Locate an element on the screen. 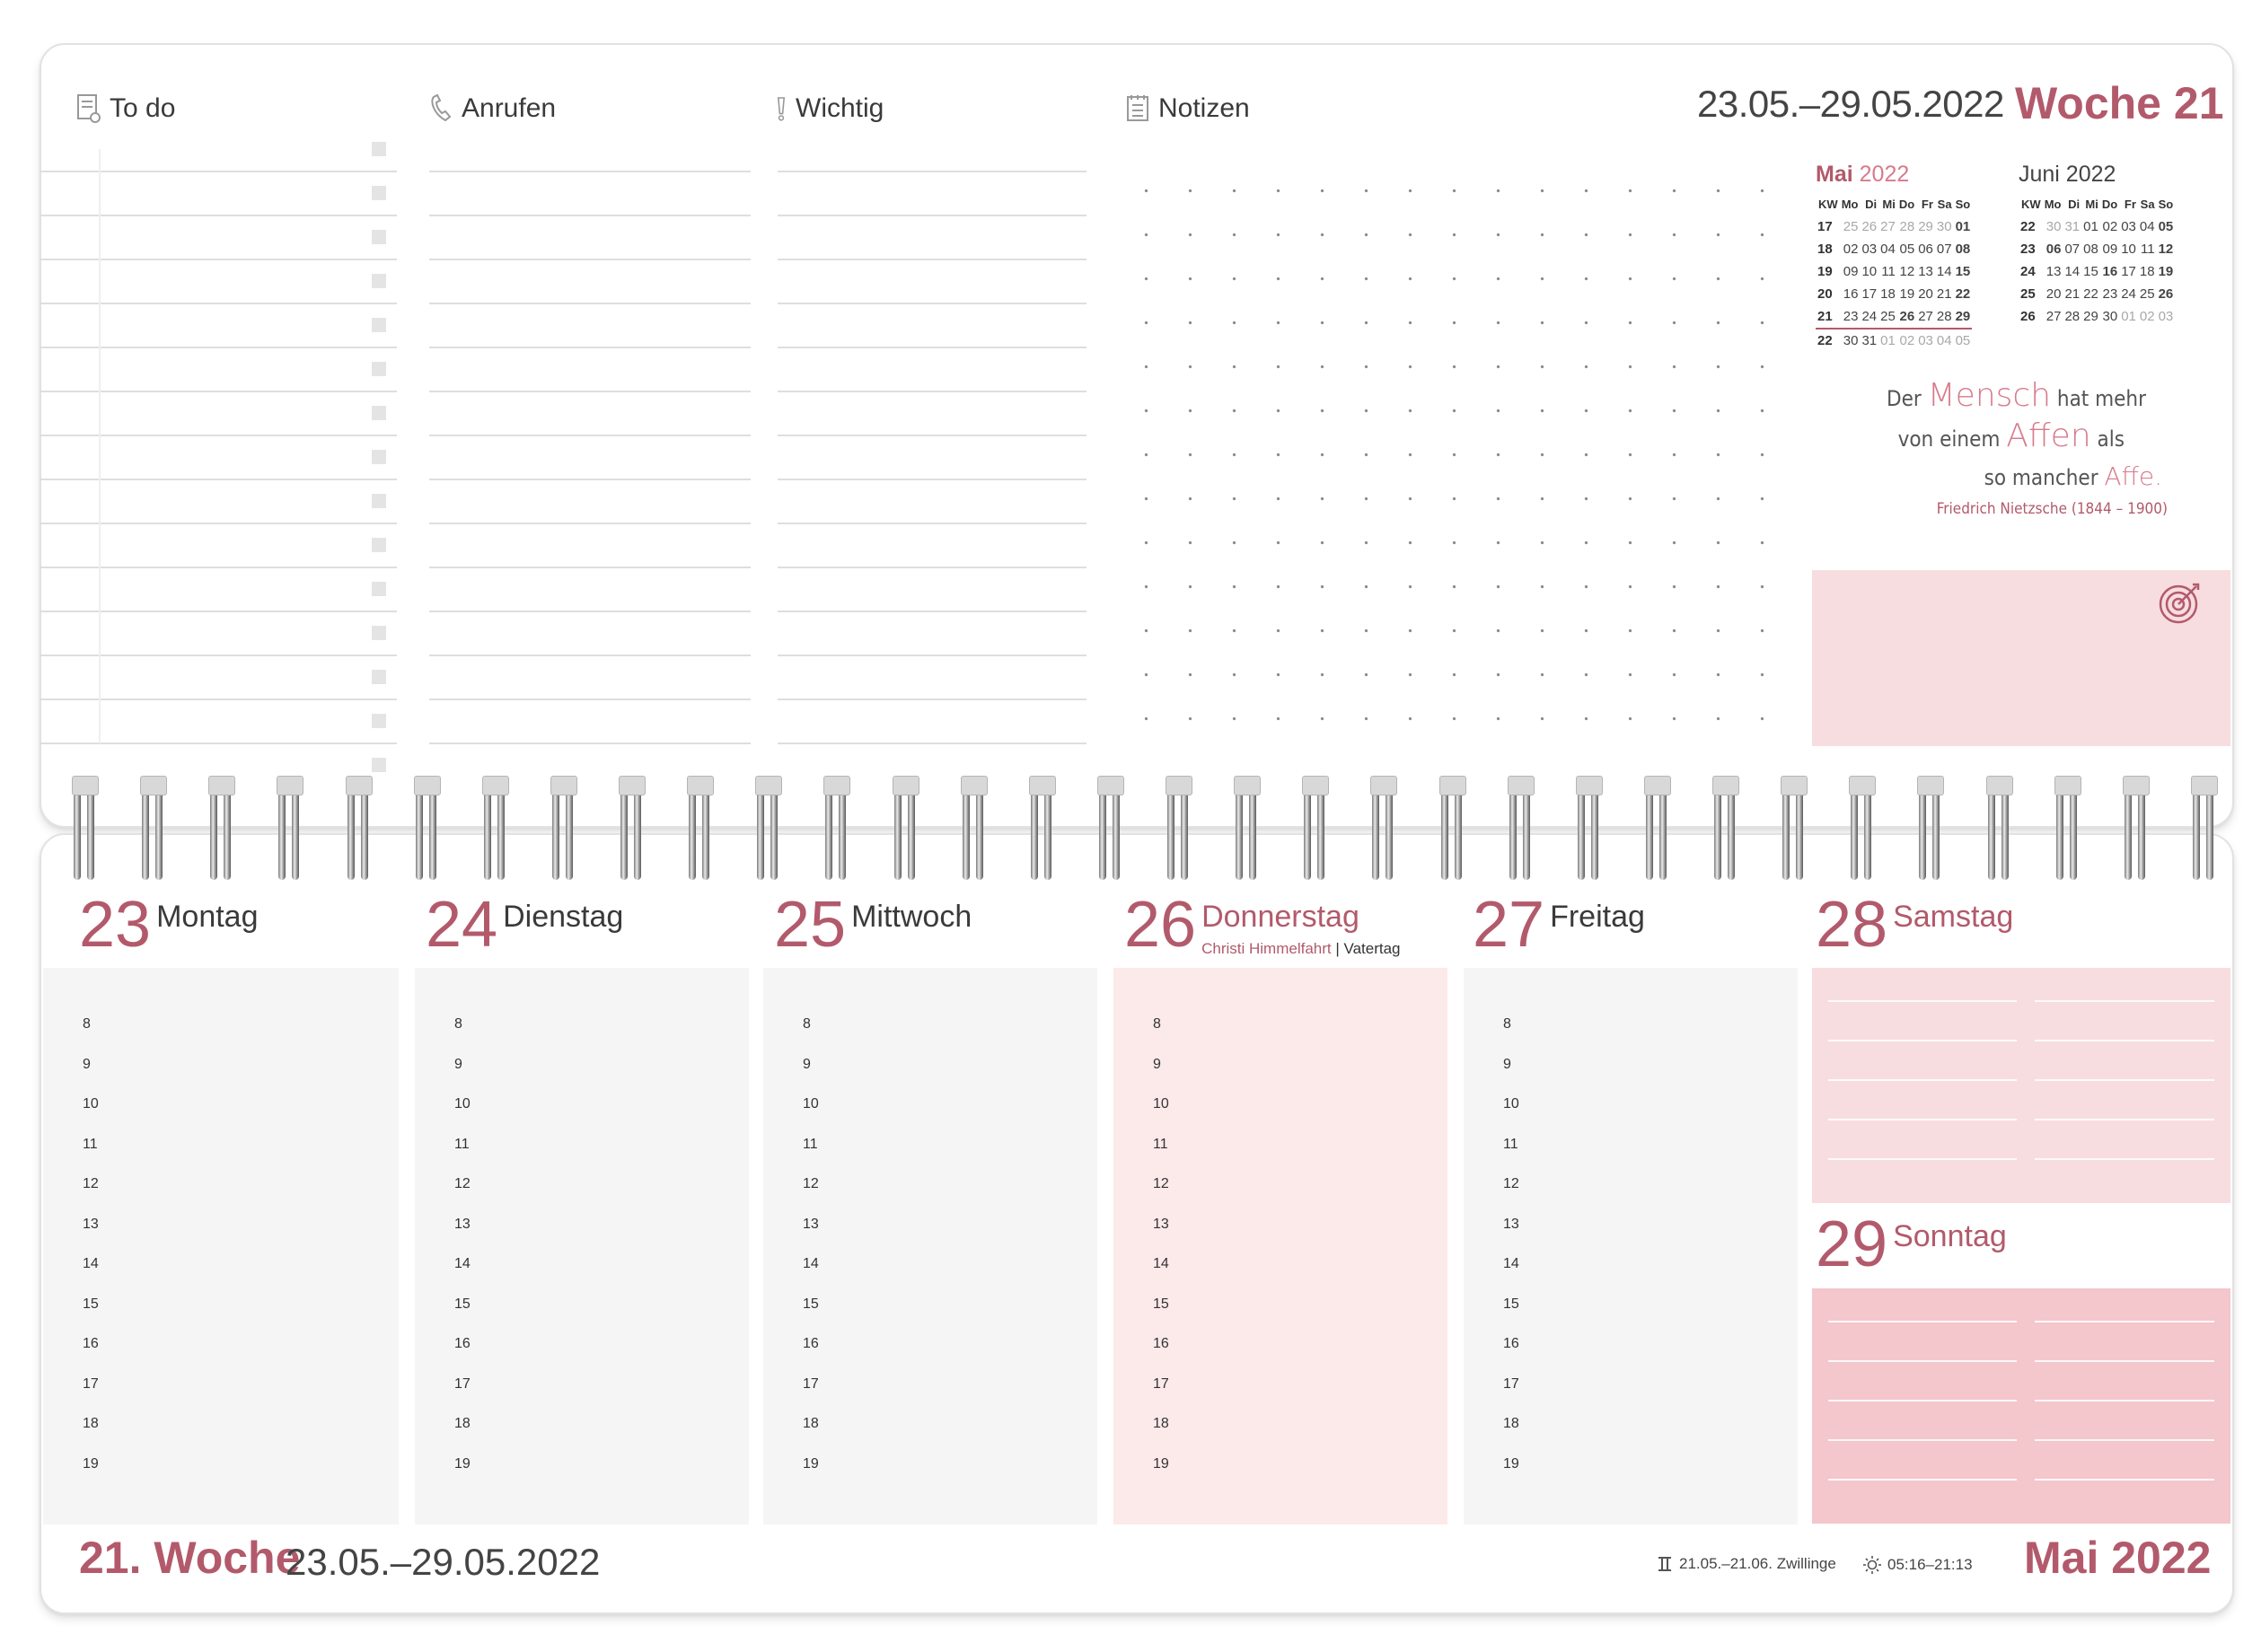 This screenshot has height=1652, width=2261. day-schedule-saturday is located at coordinates (2021, 1085).